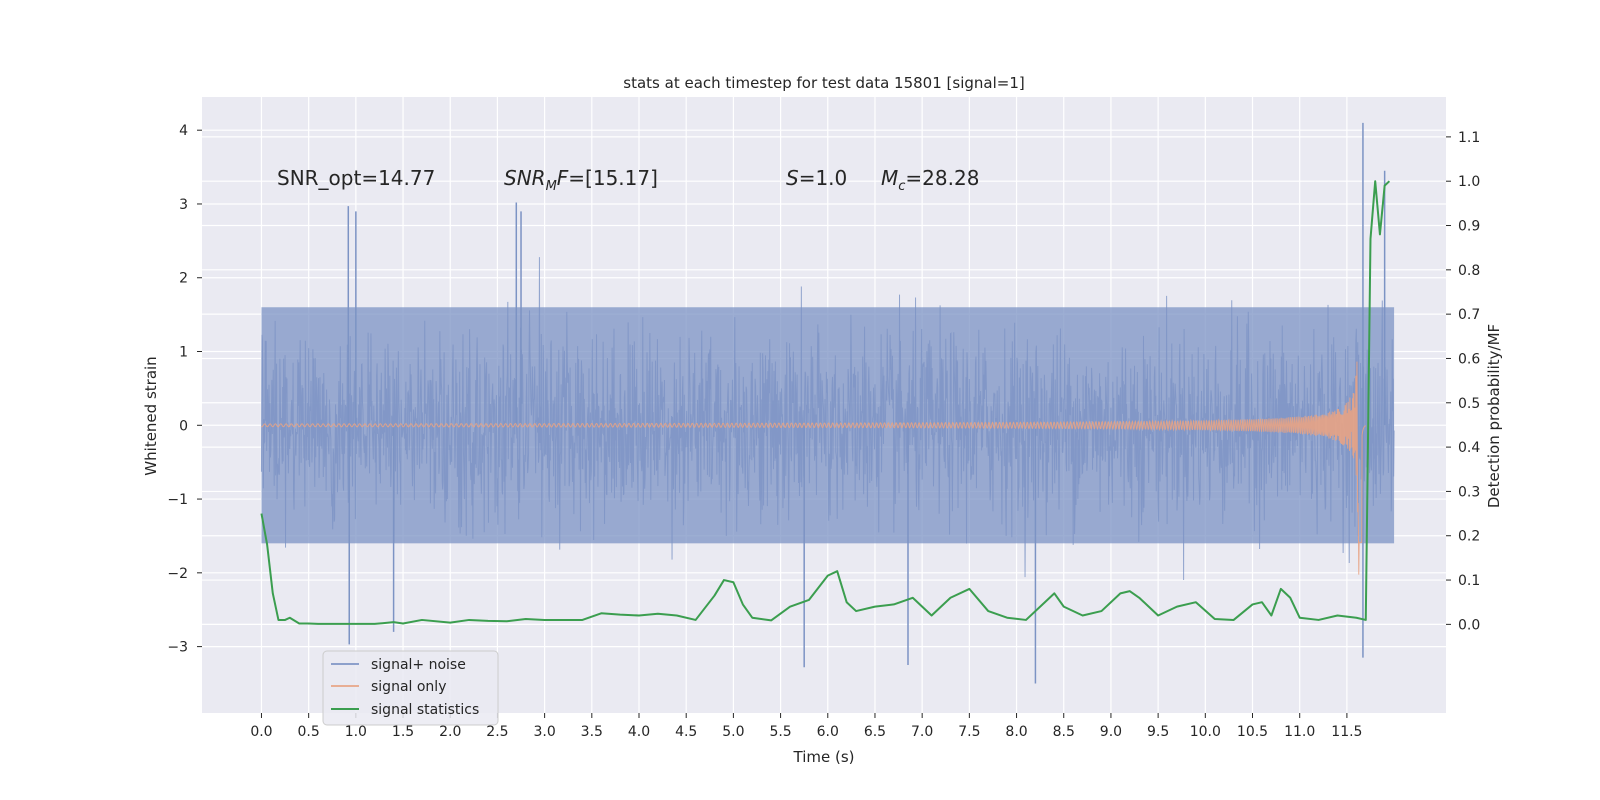 The height and width of the screenshot is (800, 1600). Describe the element at coordinates (792, 178) in the screenshot. I see `s-symbol: S` at that location.